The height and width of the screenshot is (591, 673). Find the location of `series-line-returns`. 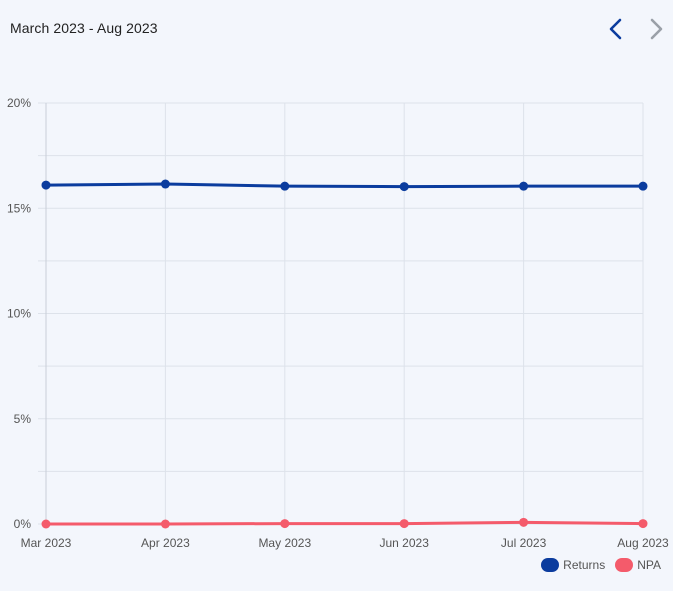

series-line-returns is located at coordinates (344, 185).